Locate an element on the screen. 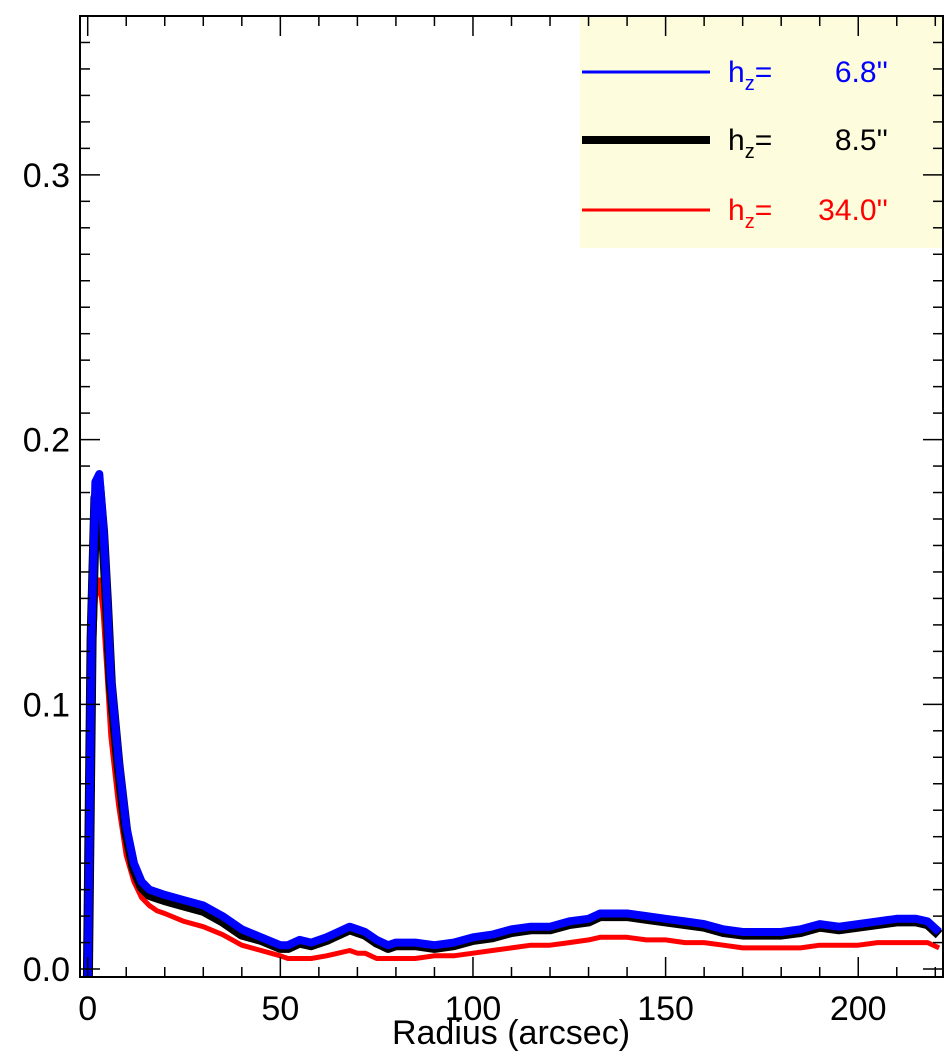 The width and height of the screenshot is (944, 1053). x-tick-label: 200 is located at coordinates (858, 1009).